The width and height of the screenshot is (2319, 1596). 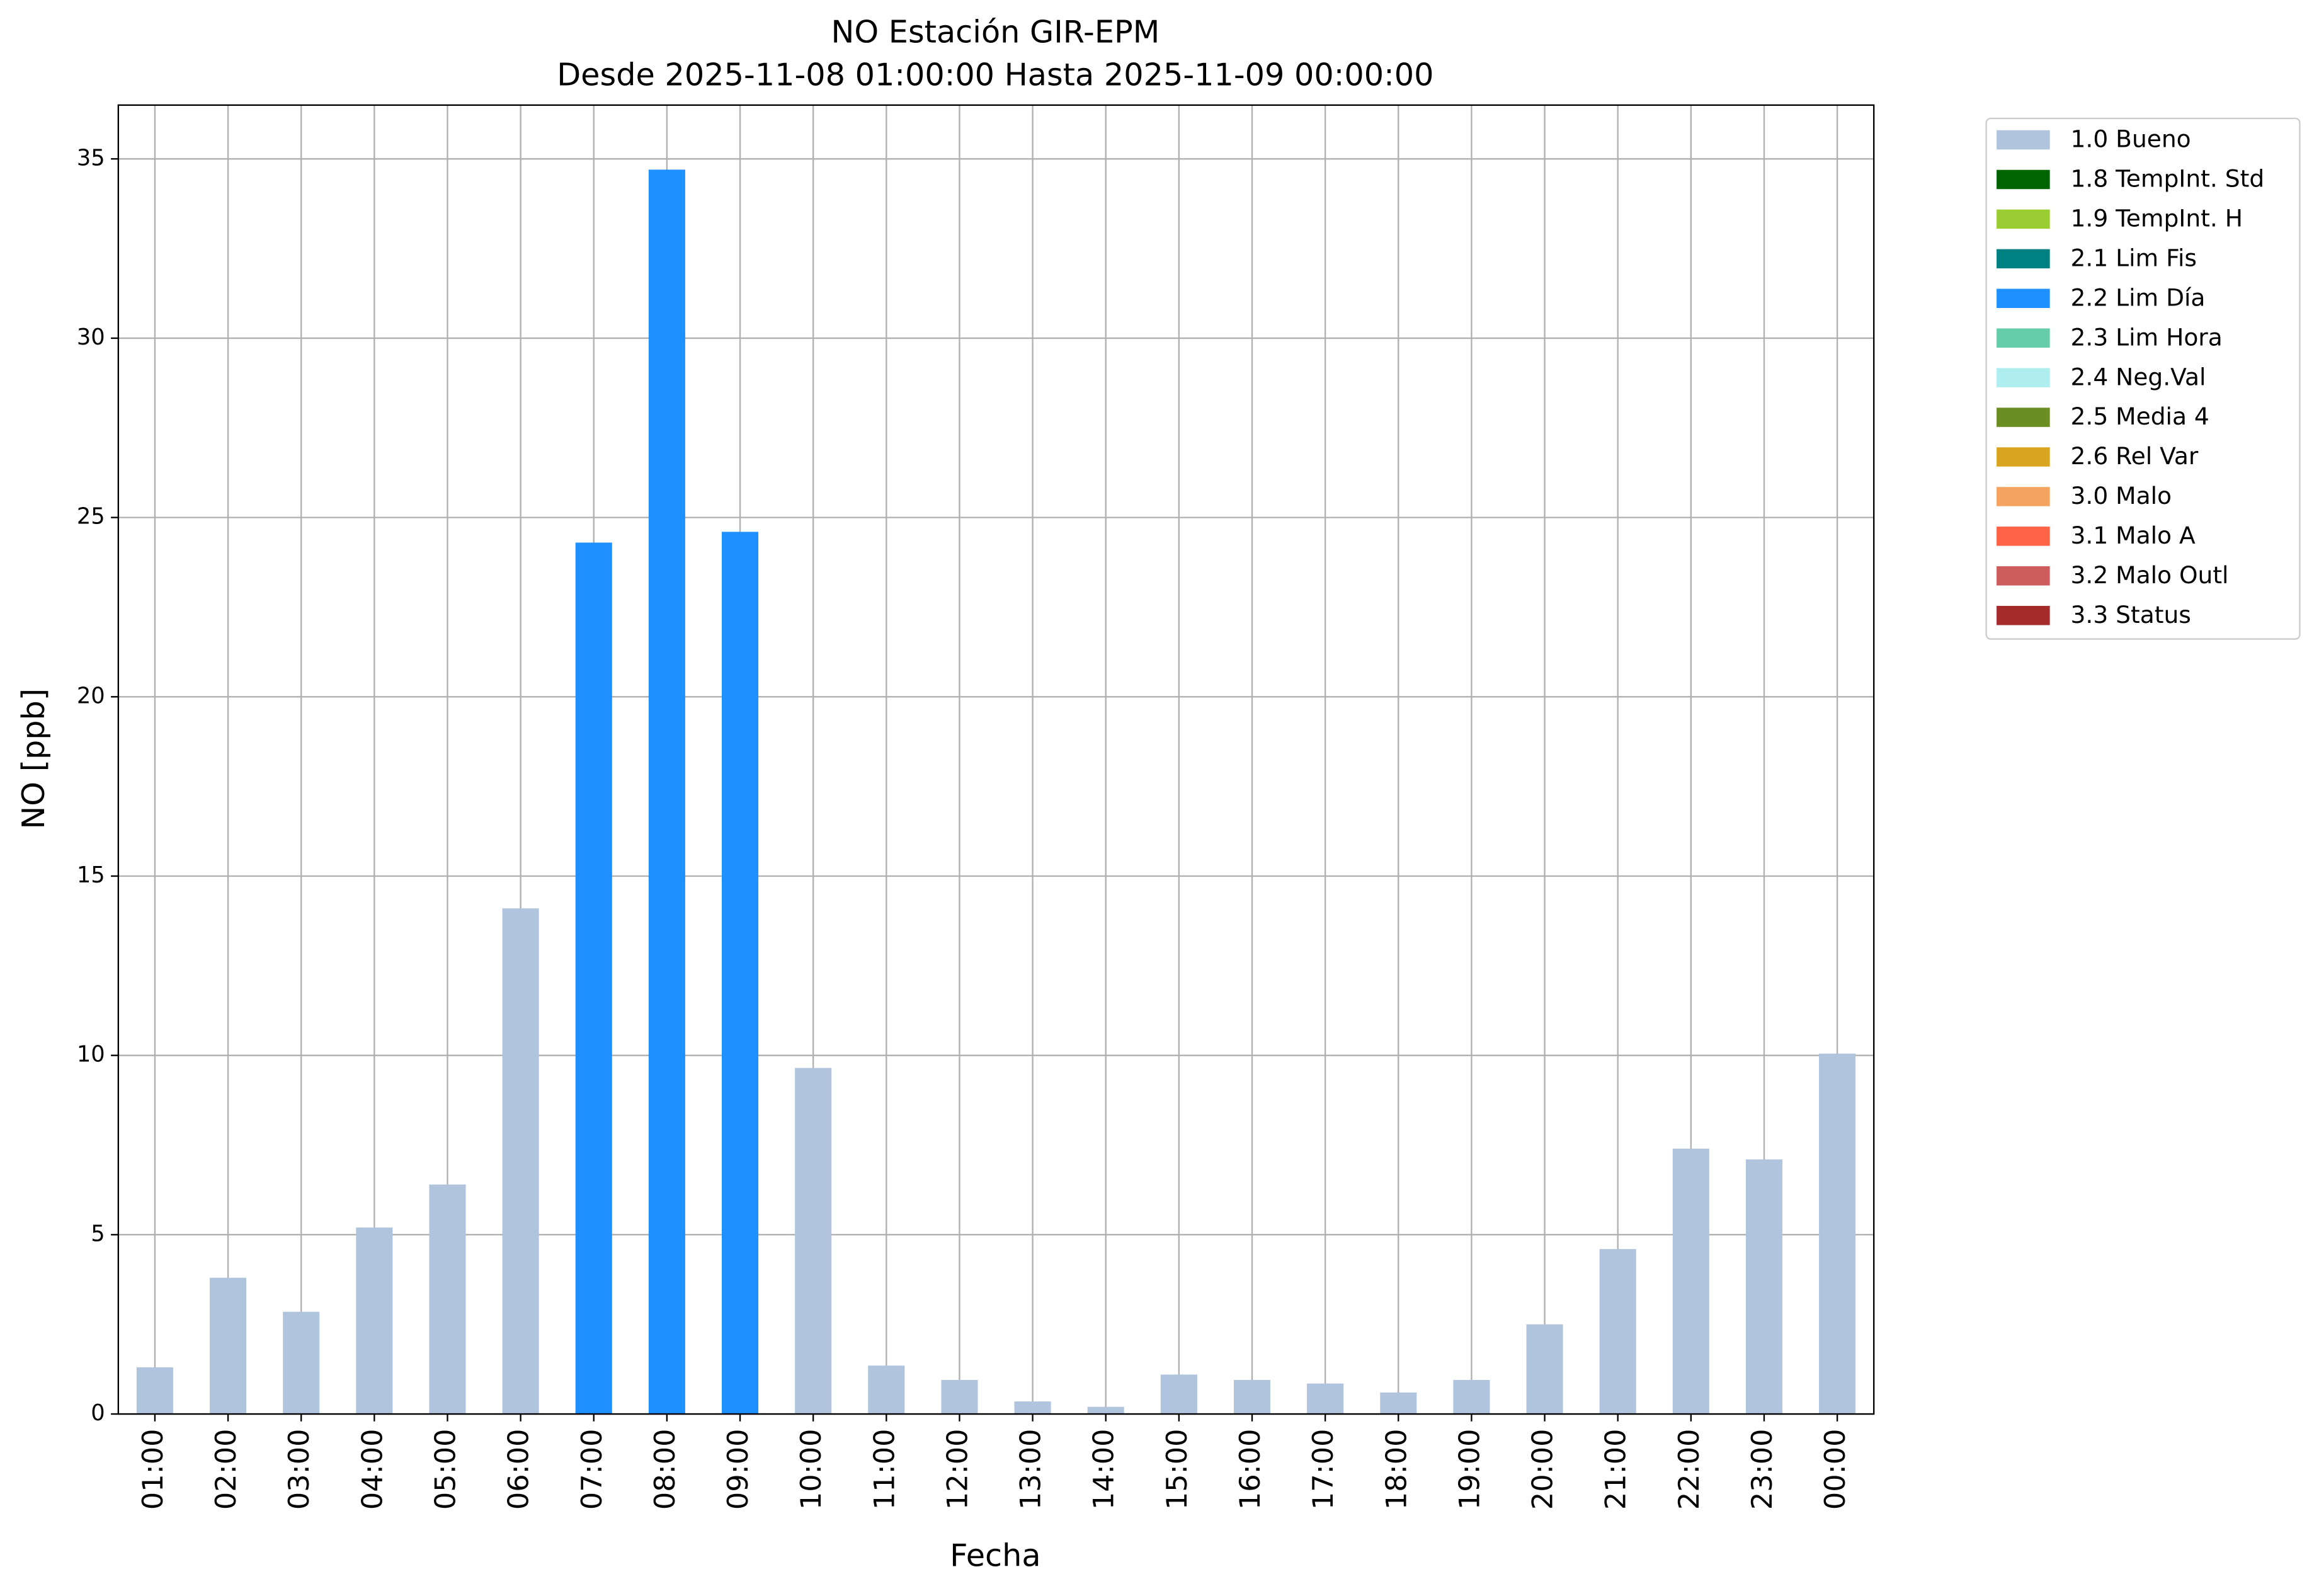 I want to click on x-tick-label: 21:00, so click(x=1616, y=1469).